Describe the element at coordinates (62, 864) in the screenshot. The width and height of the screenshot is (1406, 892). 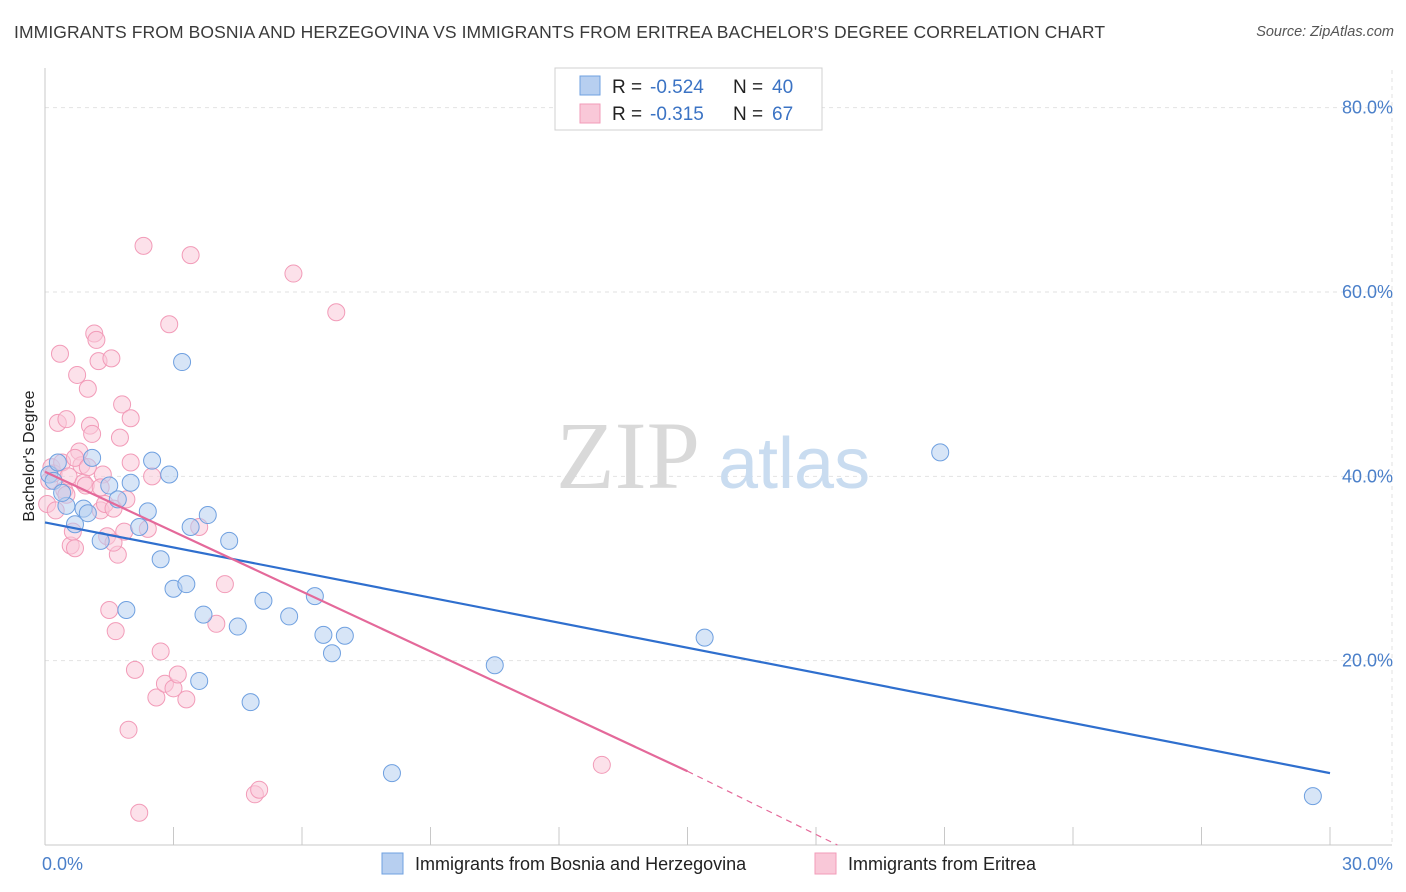
I see `x-tick-label: 0.0%` at that location.